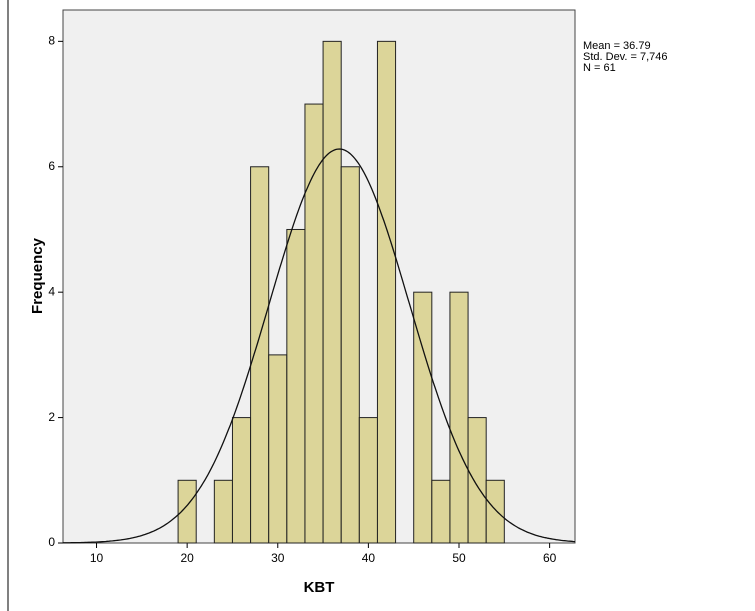  I want to click on y-tick-label: 2, so click(51, 417).